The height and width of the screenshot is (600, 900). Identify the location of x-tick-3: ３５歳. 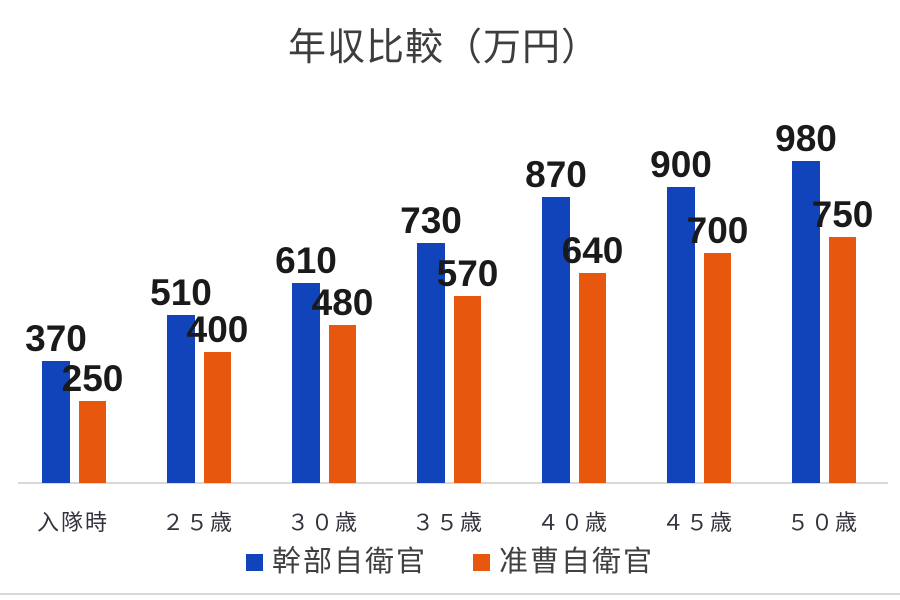
(447, 522).